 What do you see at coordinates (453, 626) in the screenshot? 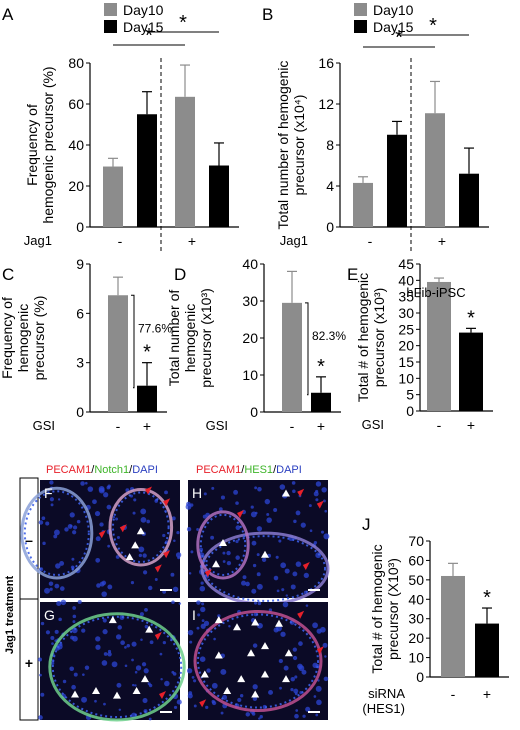
I see `bar-j` at bounding box center [453, 626].